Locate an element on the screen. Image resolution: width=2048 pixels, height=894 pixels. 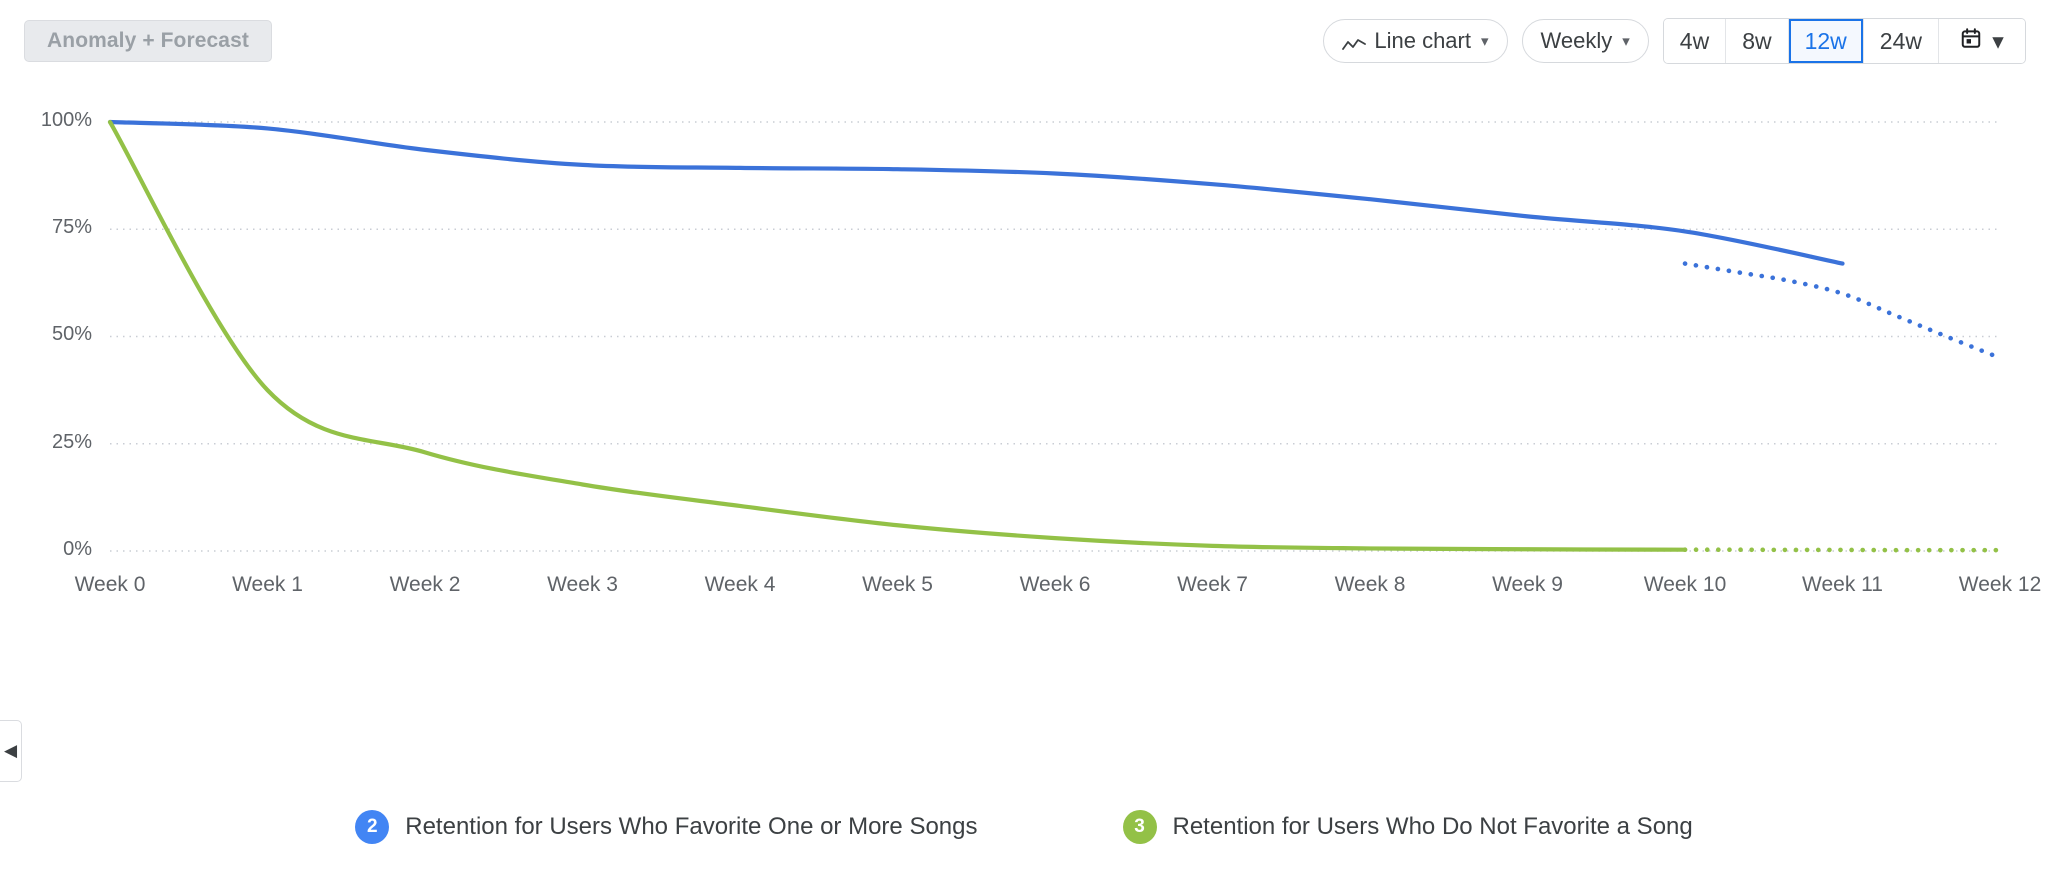
x-tick-week-6: Week 6 is located at coordinates (1055, 584).